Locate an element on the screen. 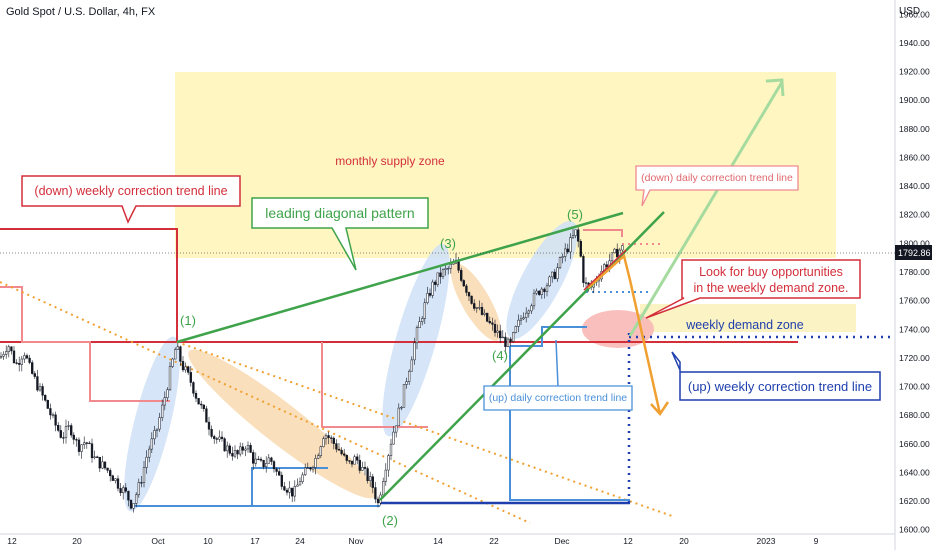 The height and width of the screenshot is (550, 932). time-tick-label: 10 is located at coordinates (208, 541).